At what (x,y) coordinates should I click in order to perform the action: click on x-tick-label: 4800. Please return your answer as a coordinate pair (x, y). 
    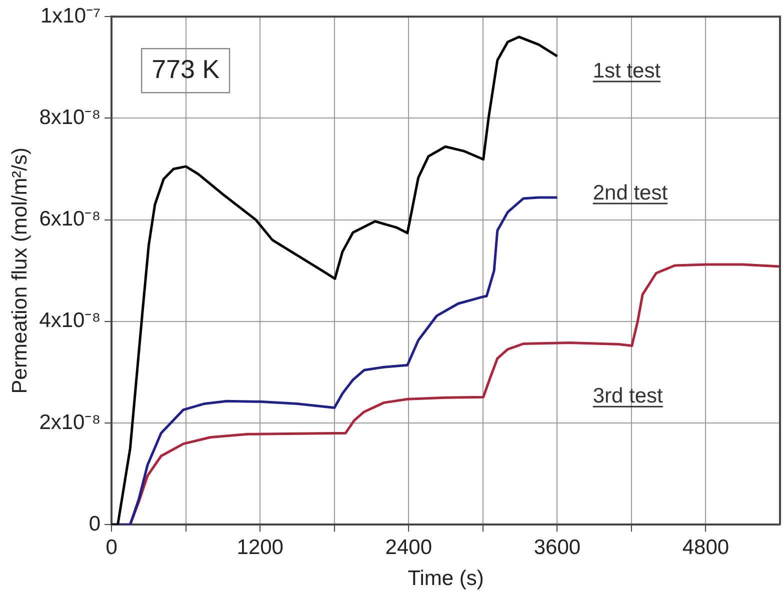
    Looking at the image, I should click on (706, 547).